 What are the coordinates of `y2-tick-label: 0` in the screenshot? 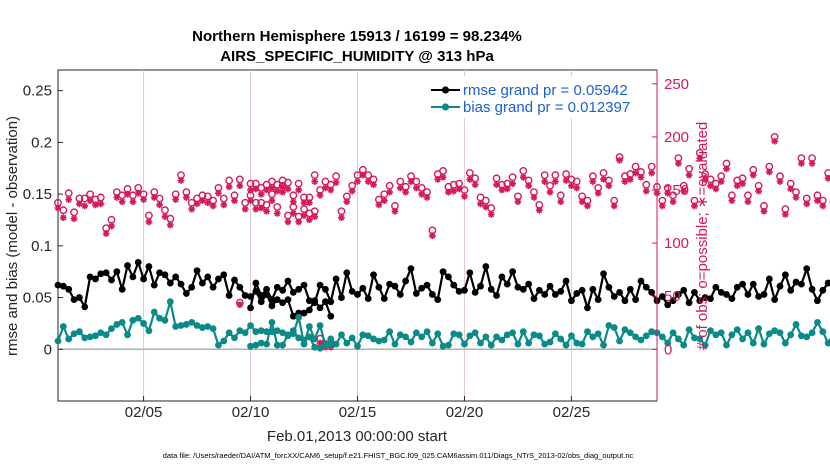 It's located at (668, 349).